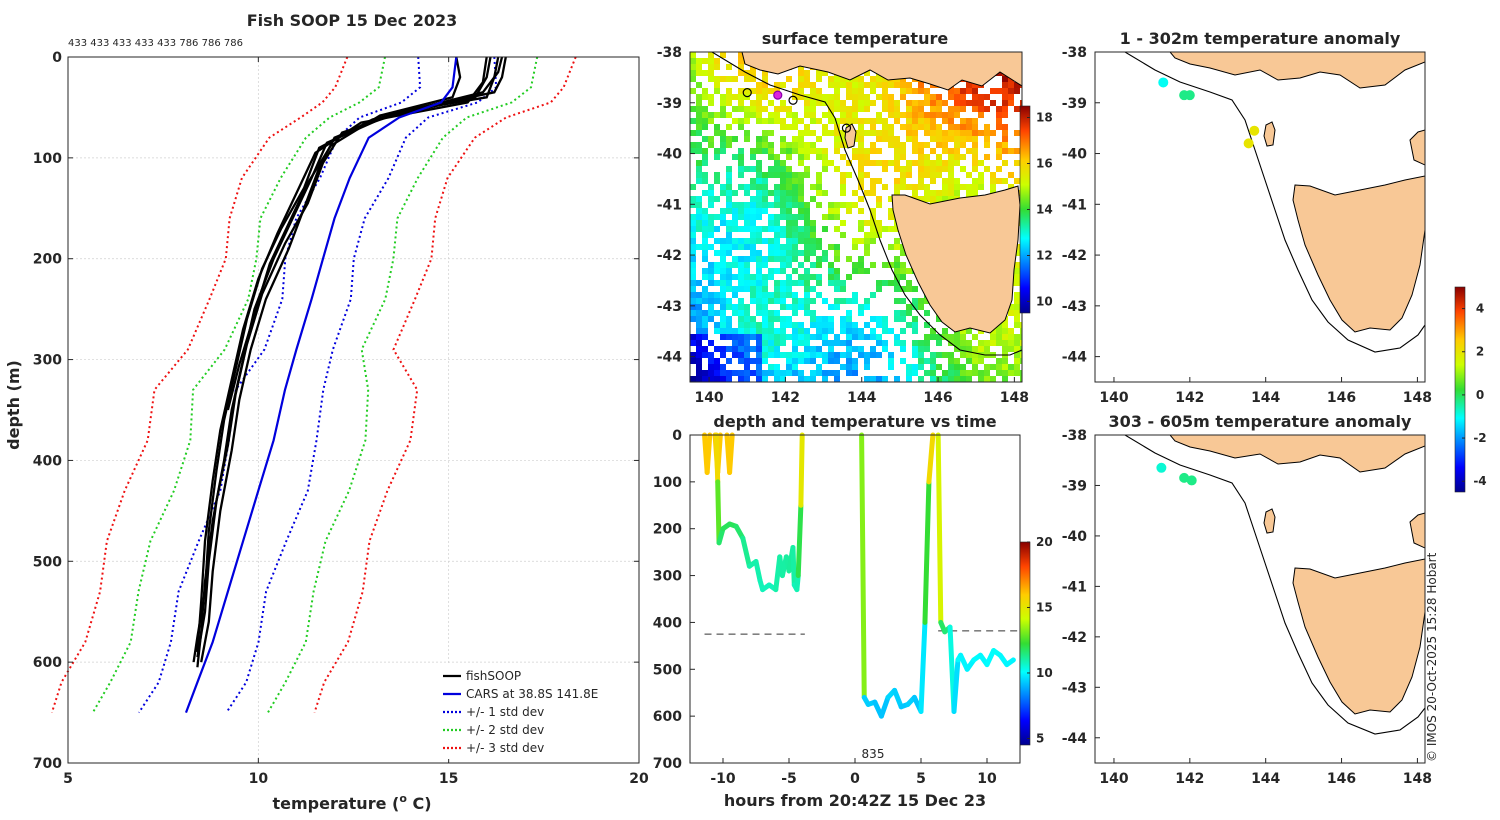  What do you see at coordinates (1074, 486) in the screenshot?
I see `anomaly-lower-ytick-label: -39` at bounding box center [1074, 486].